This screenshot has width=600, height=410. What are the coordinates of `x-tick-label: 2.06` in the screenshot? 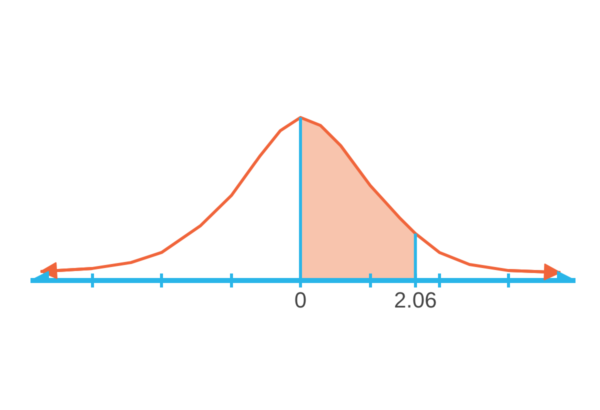 It's located at (415, 300).